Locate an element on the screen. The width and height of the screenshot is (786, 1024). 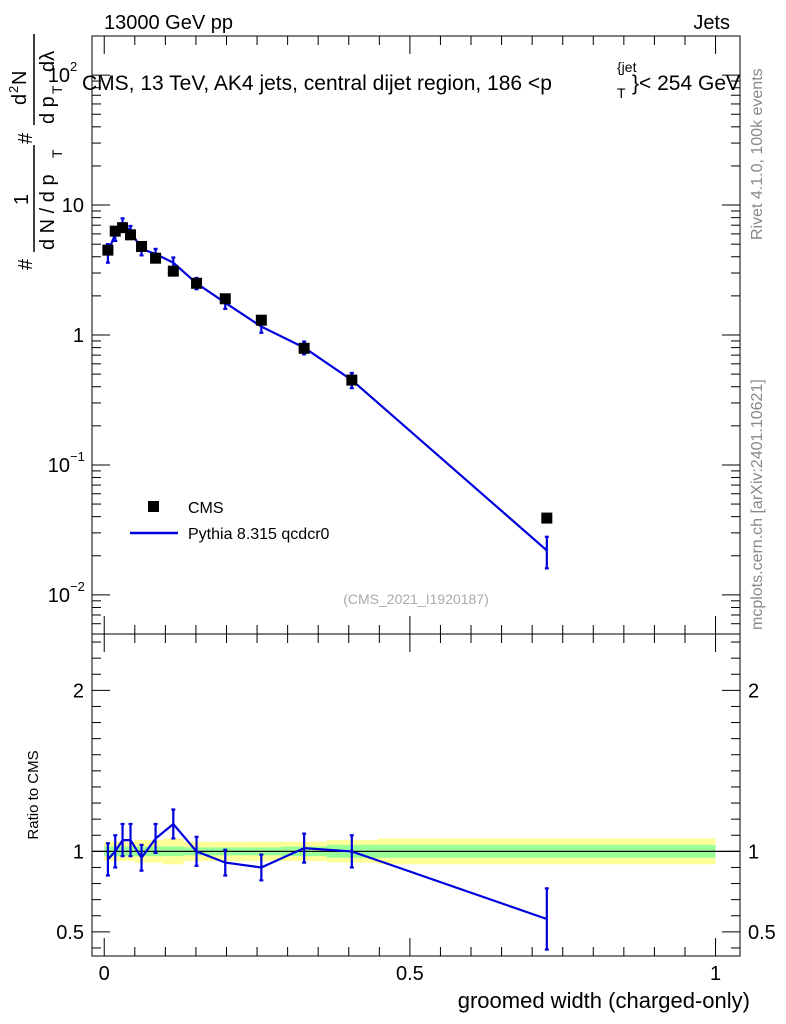
y-label-N: N is located at coordinates (20, 78).